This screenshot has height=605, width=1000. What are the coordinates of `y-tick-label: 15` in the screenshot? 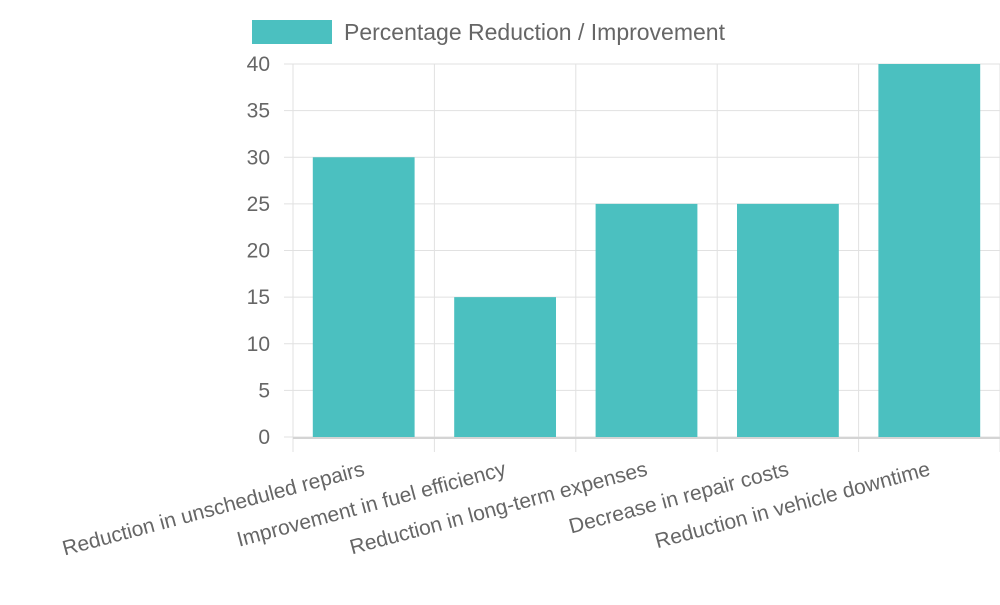 It's located at (258, 297).